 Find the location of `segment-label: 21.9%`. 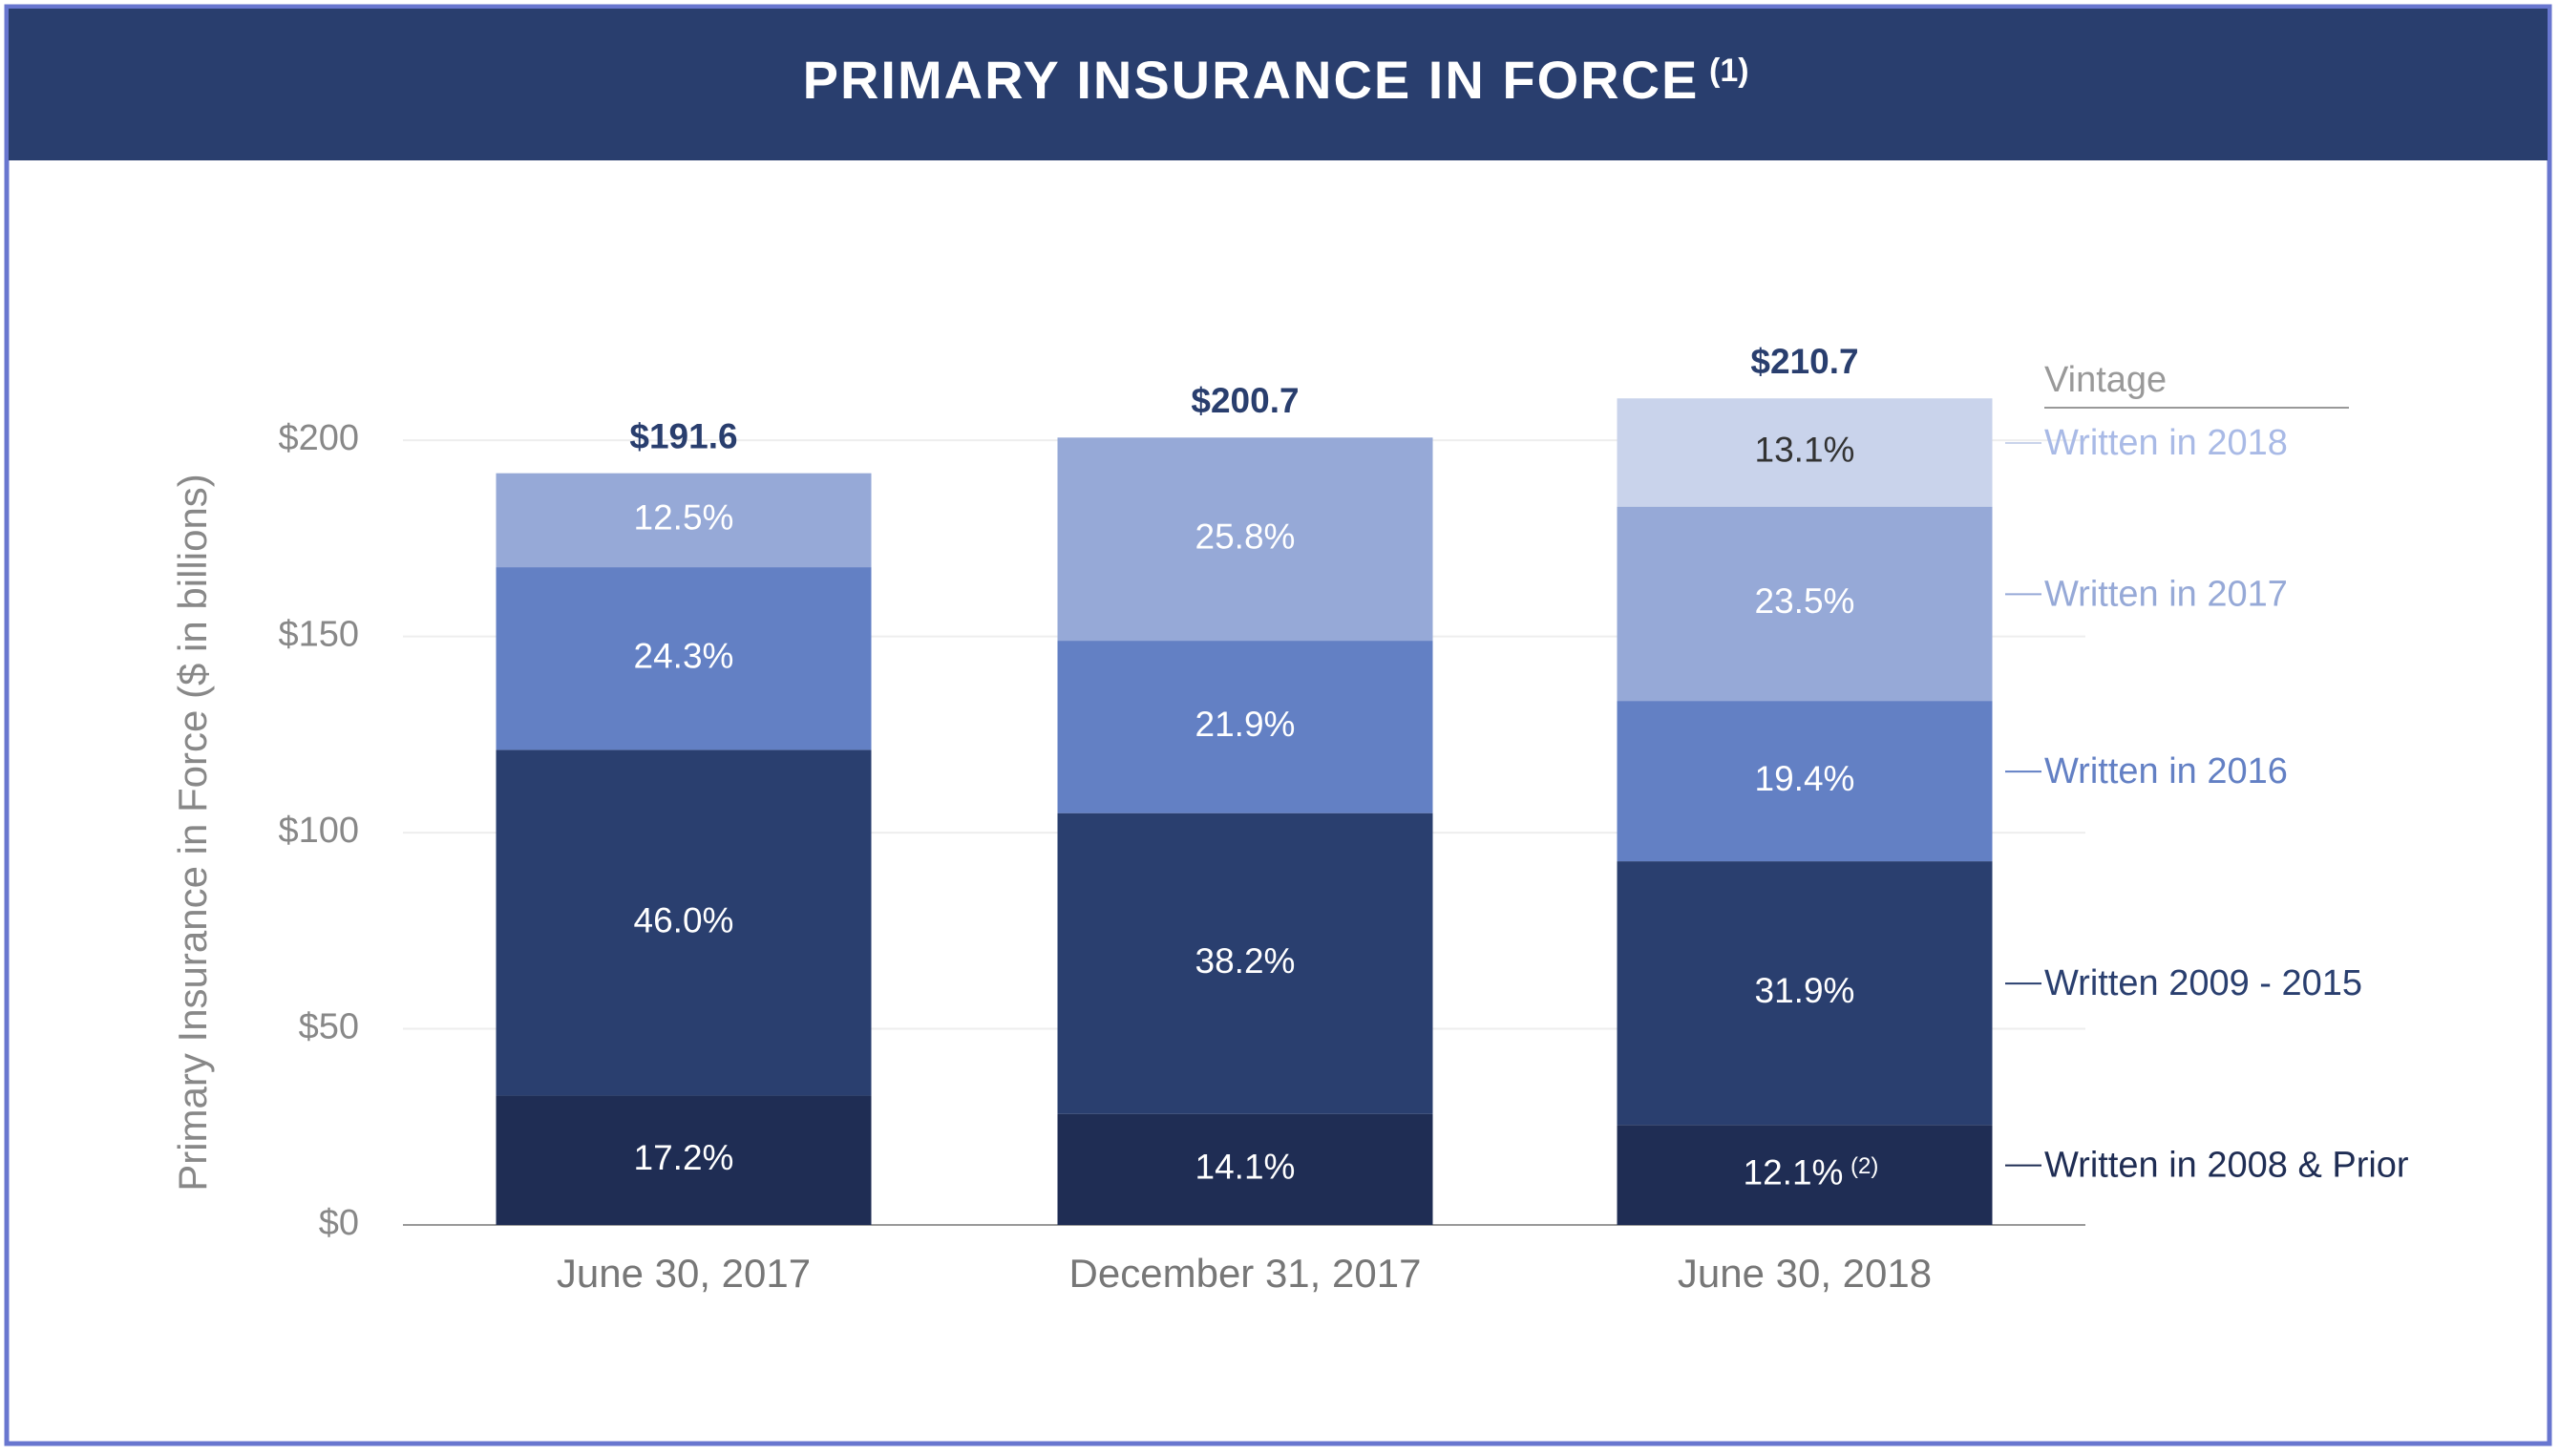

segment-label: 21.9% is located at coordinates (1246, 724).